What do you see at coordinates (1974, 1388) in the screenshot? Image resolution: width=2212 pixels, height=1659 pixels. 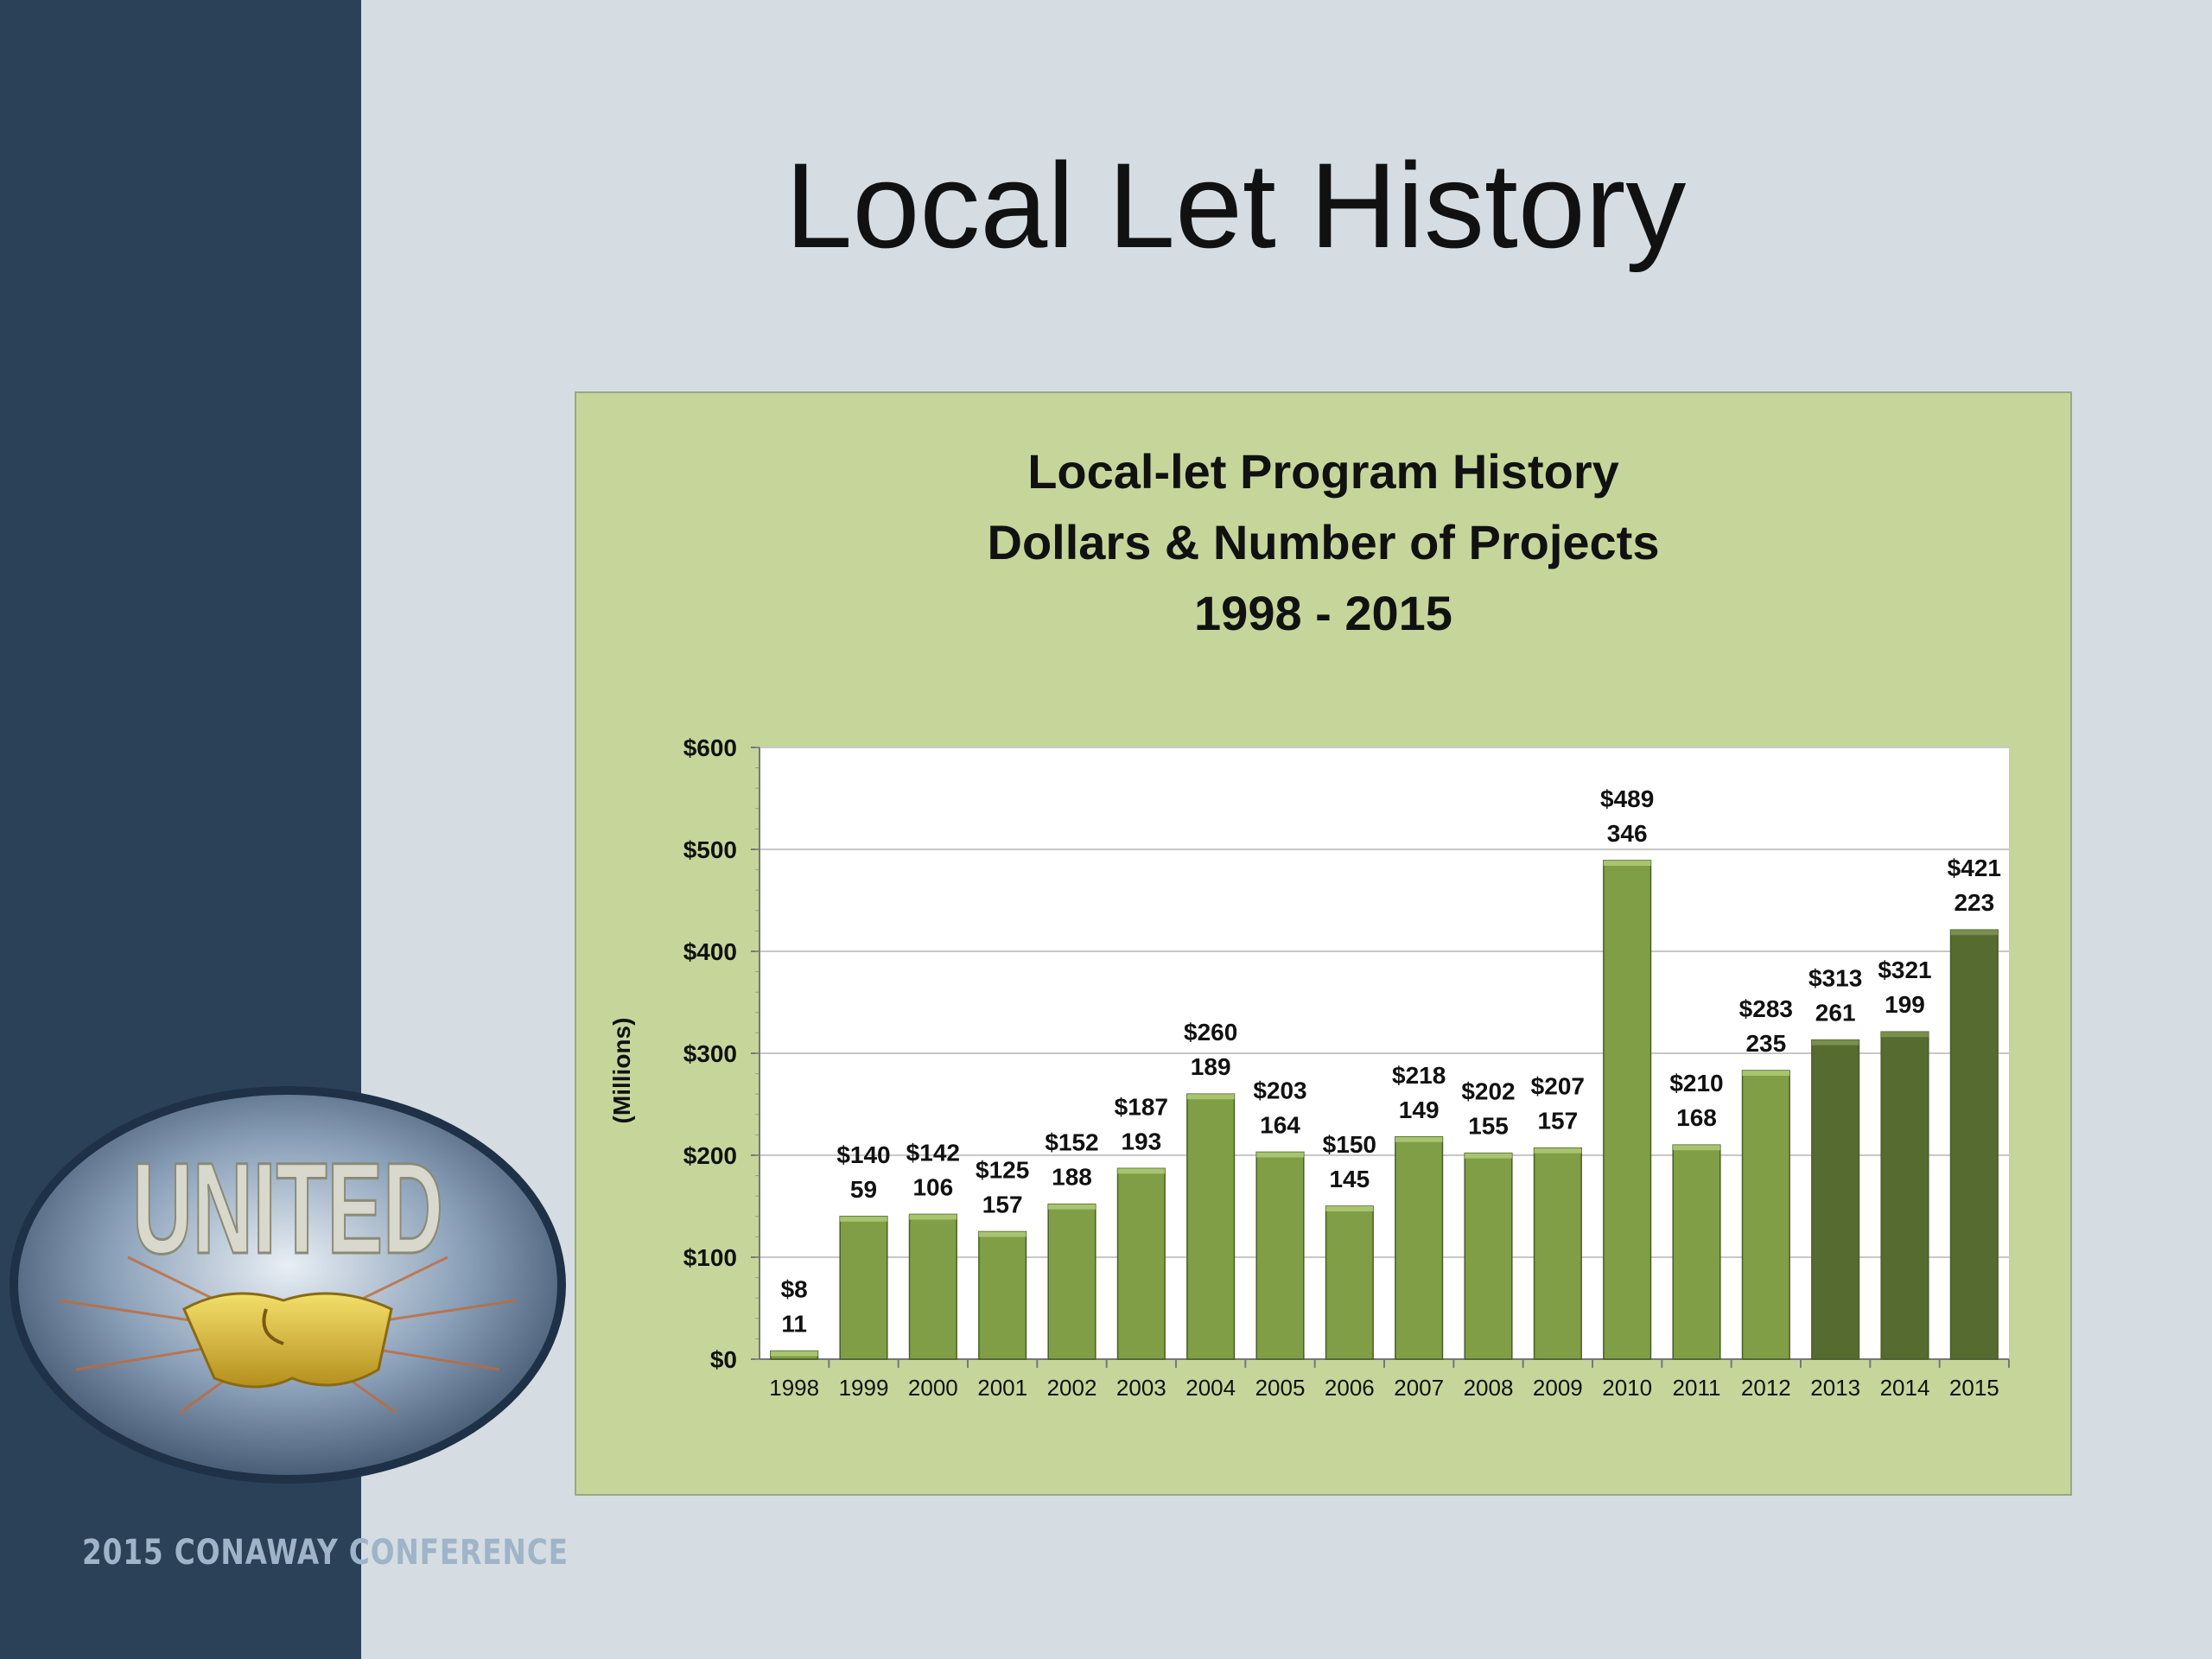 I see `x-tick-label: 2015` at bounding box center [1974, 1388].